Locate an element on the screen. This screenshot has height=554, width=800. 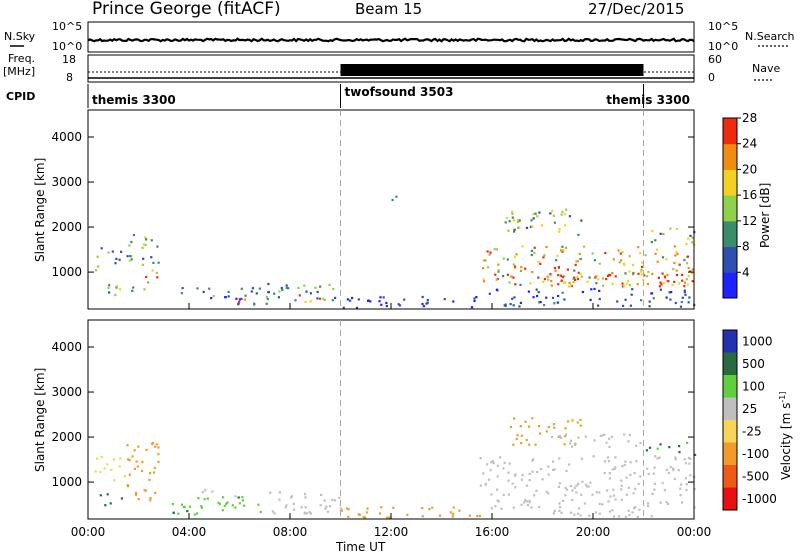
x-tick-label: 00:00 is located at coordinates (88, 532).